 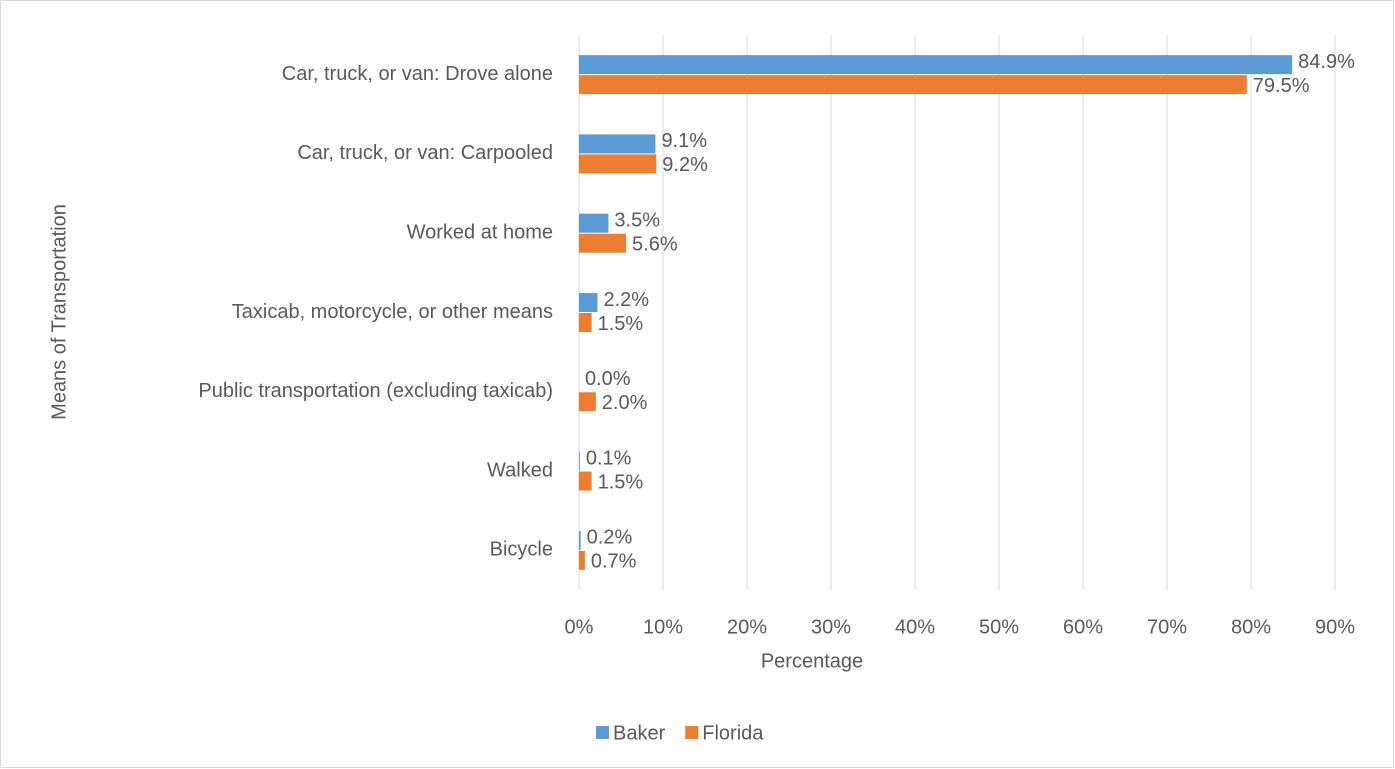 What do you see at coordinates (1281, 86) in the screenshot?
I see `value-label: 79.5%` at bounding box center [1281, 86].